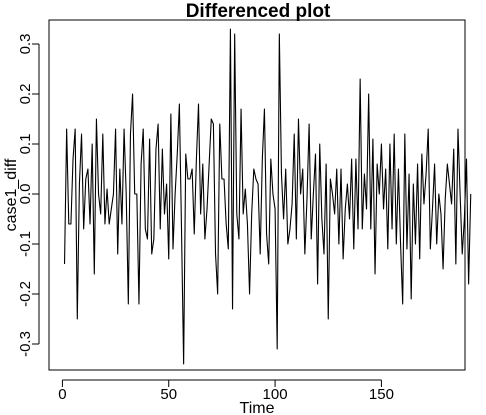  I want to click on y-tick-label: 0.0, so click(25, 194).